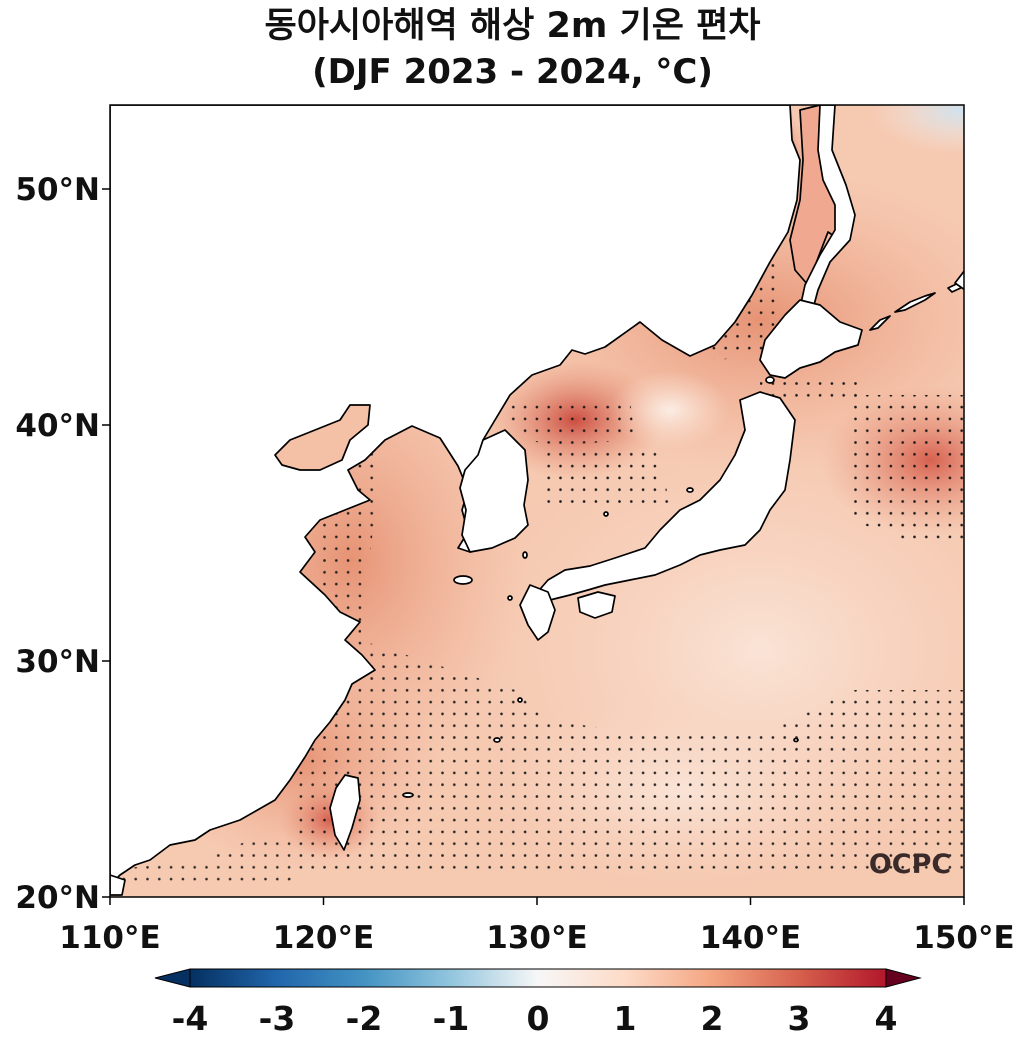 Image resolution: width=1025 pixels, height=1048 pixels. What do you see at coordinates (536, 938) in the screenshot?
I see `lon-tick-130: 130°E` at bounding box center [536, 938].